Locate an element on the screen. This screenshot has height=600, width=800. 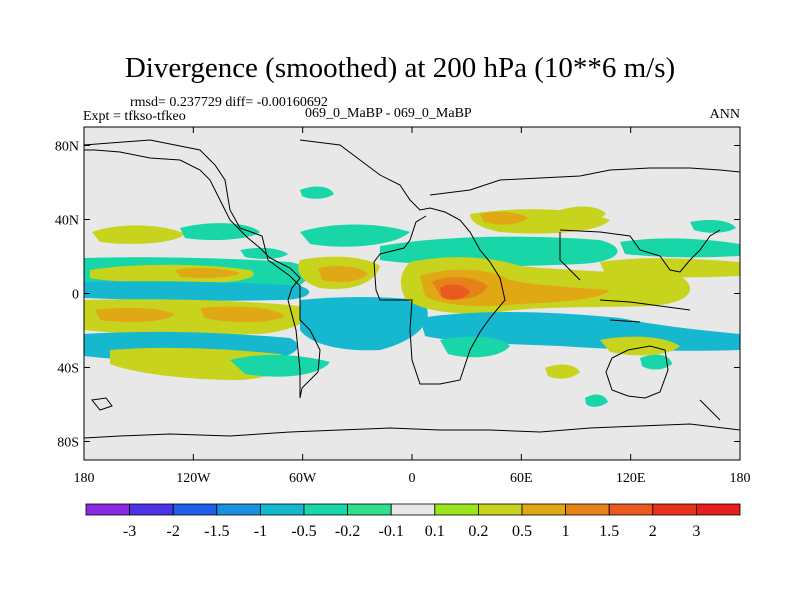
colorbar-label: -0.5 is located at coordinates (303, 531).